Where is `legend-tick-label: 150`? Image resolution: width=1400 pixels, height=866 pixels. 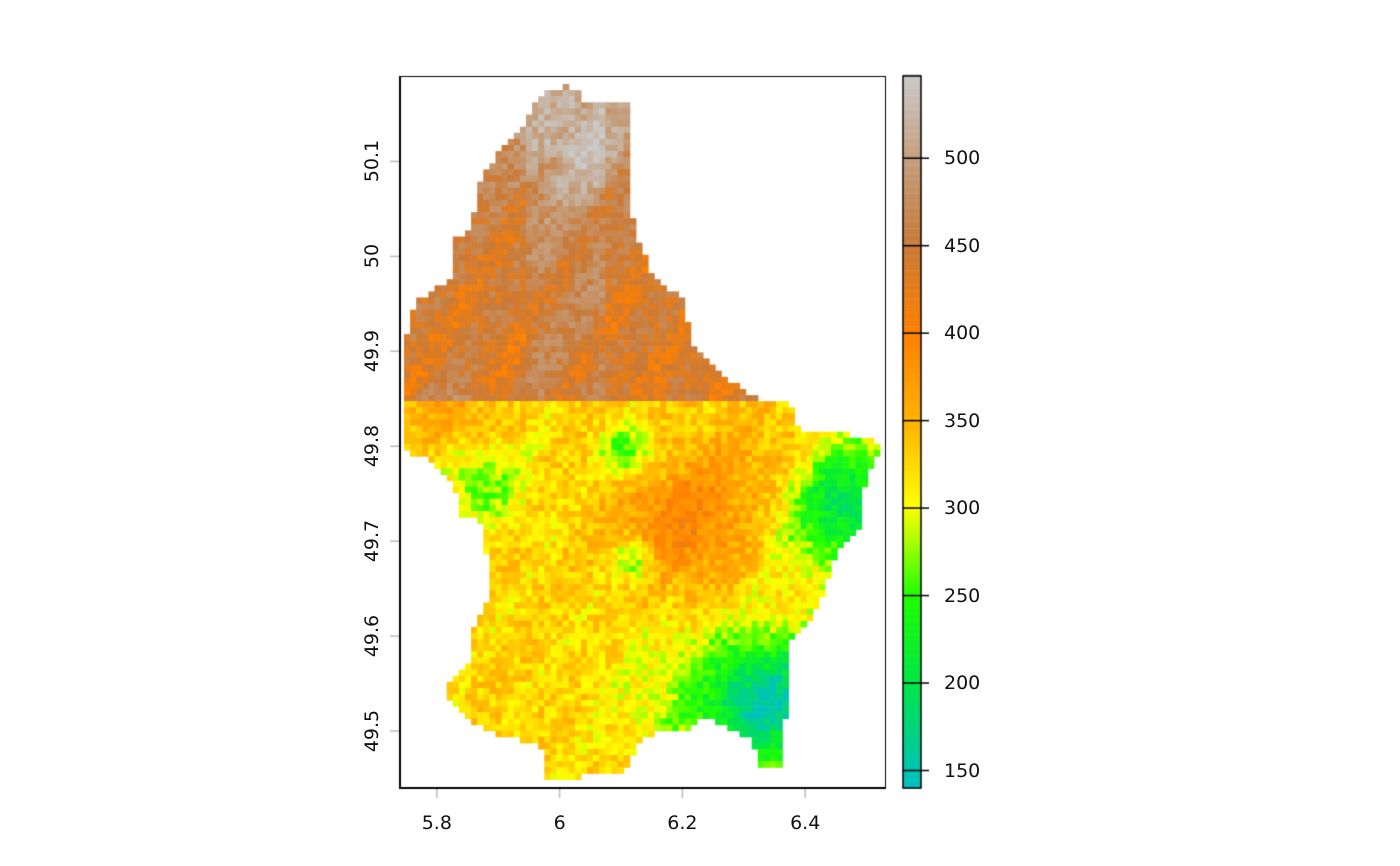 legend-tick-label: 150 is located at coordinates (962, 770).